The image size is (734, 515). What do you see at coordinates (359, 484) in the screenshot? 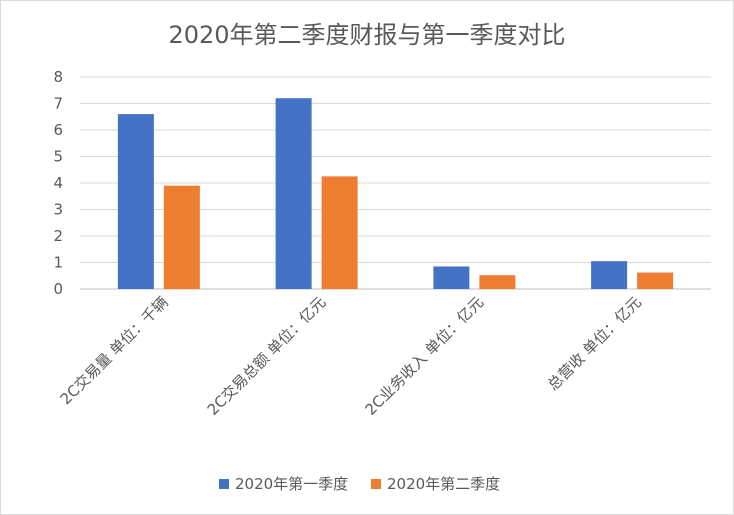
I see `legend: 2020年第一季度 2020年第二季度` at bounding box center [359, 484].